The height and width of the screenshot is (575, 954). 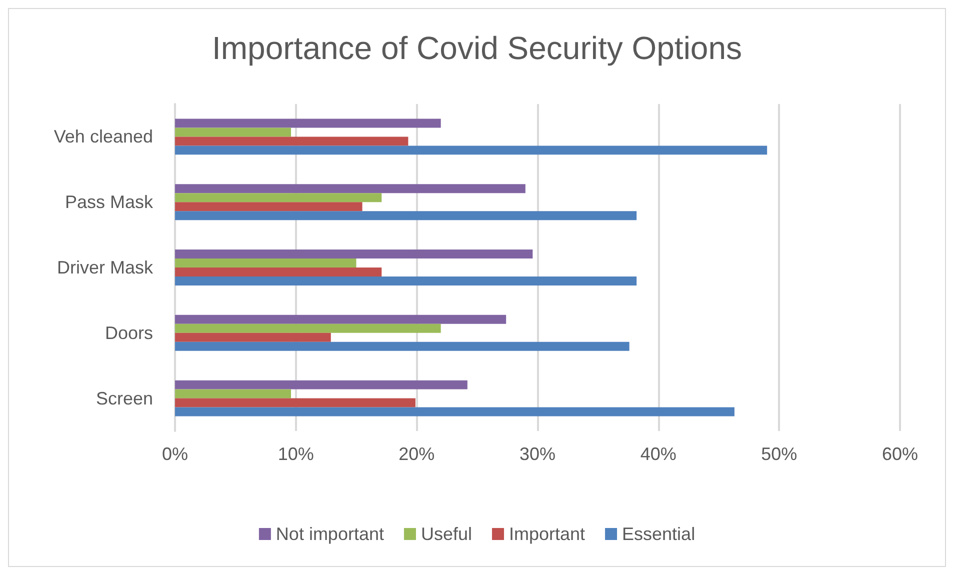 What do you see at coordinates (105, 268) in the screenshot?
I see `y-tick-label: Driver Mask` at bounding box center [105, 268].